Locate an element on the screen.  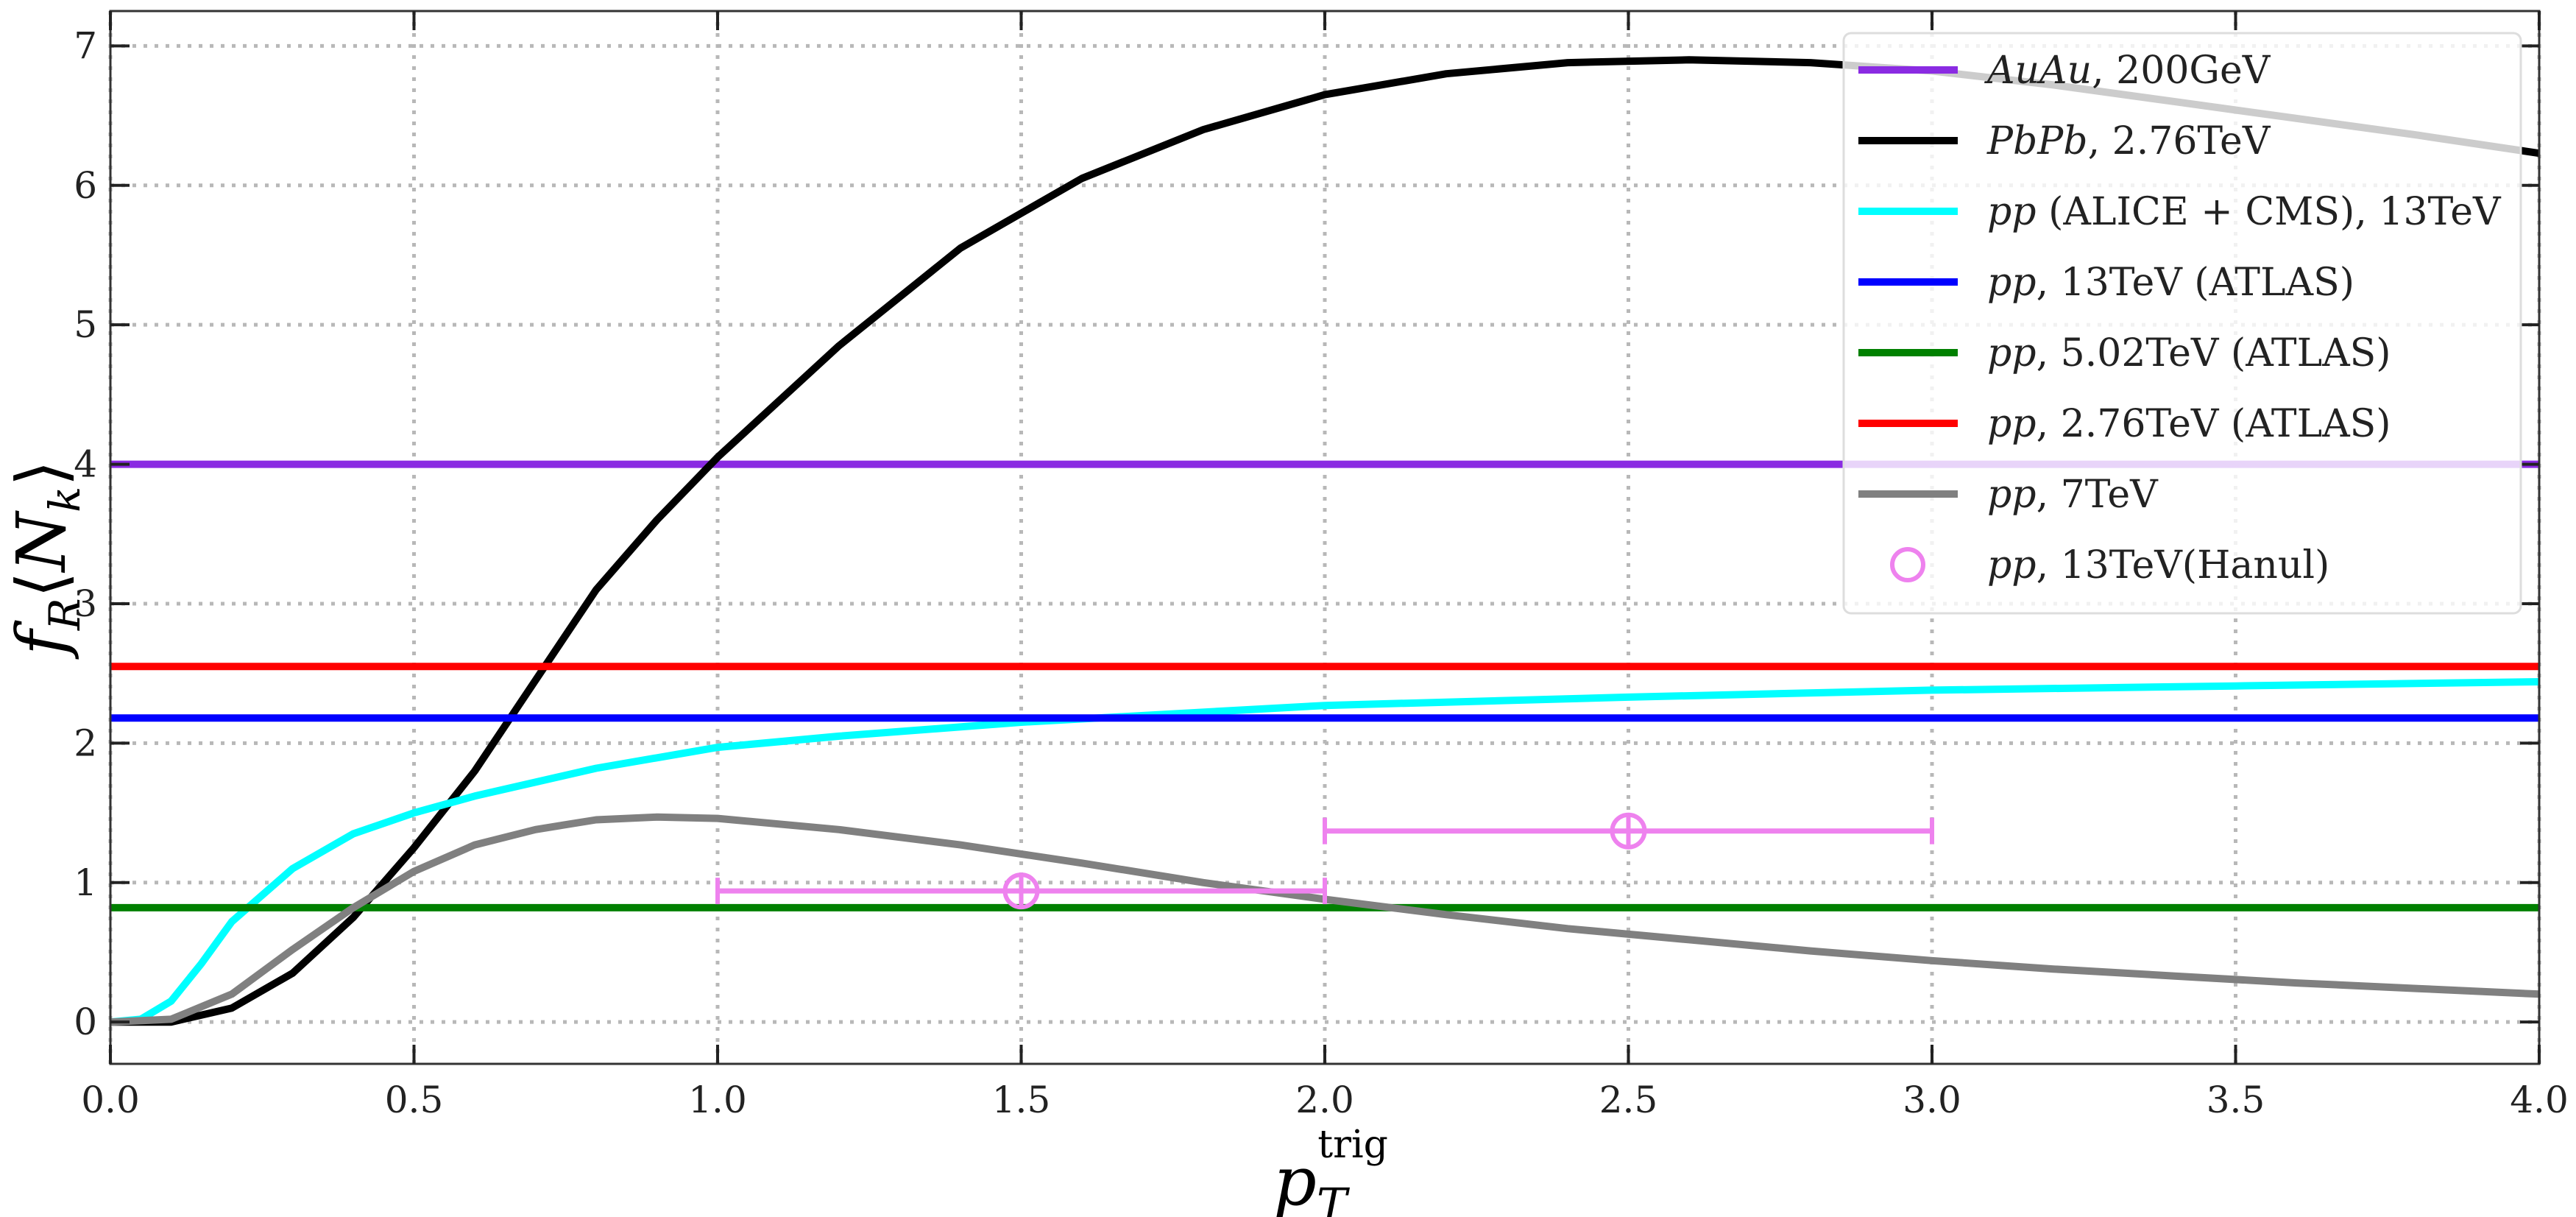
y-axis-label-close: ⟩ is located at coordinates (41, 473).